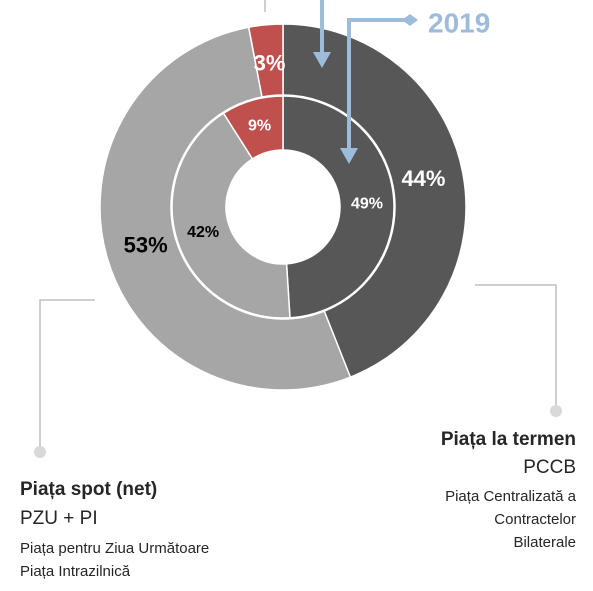 The width and height of the screenshot is (593, 591). What do you see at coordinates (270, 62) in the screenshot?
I see `data-label: 3%` at bounding box center [270, 62].